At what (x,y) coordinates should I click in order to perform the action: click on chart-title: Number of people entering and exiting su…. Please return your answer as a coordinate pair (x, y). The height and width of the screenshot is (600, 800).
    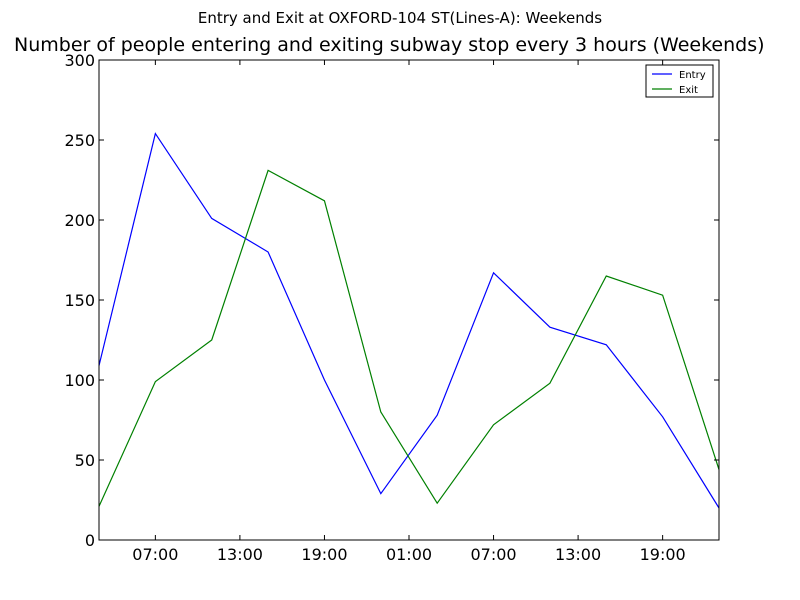
    Looking at the image, I should click on (389, 45).